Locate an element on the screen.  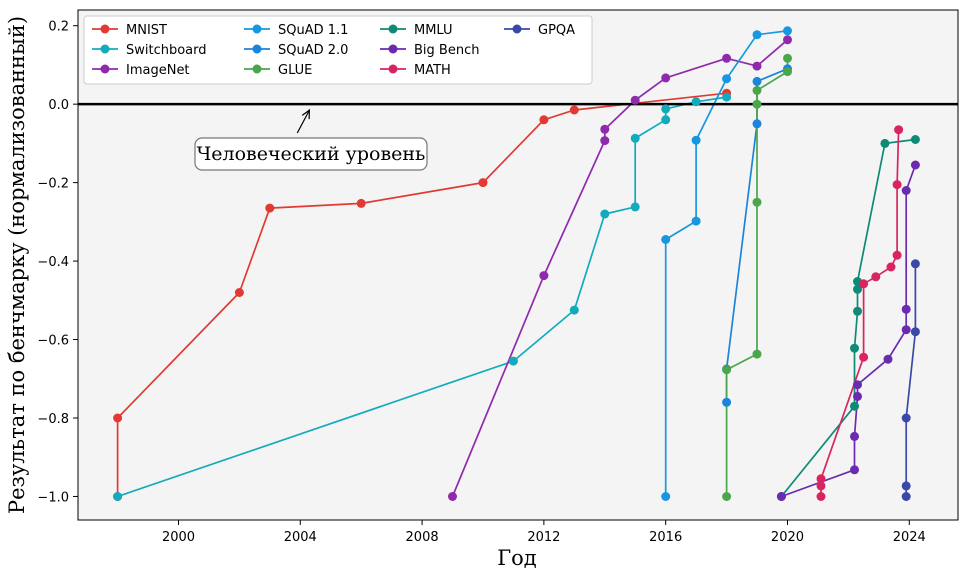
legend-marker-imagenet is located at coordinates (105, 69).